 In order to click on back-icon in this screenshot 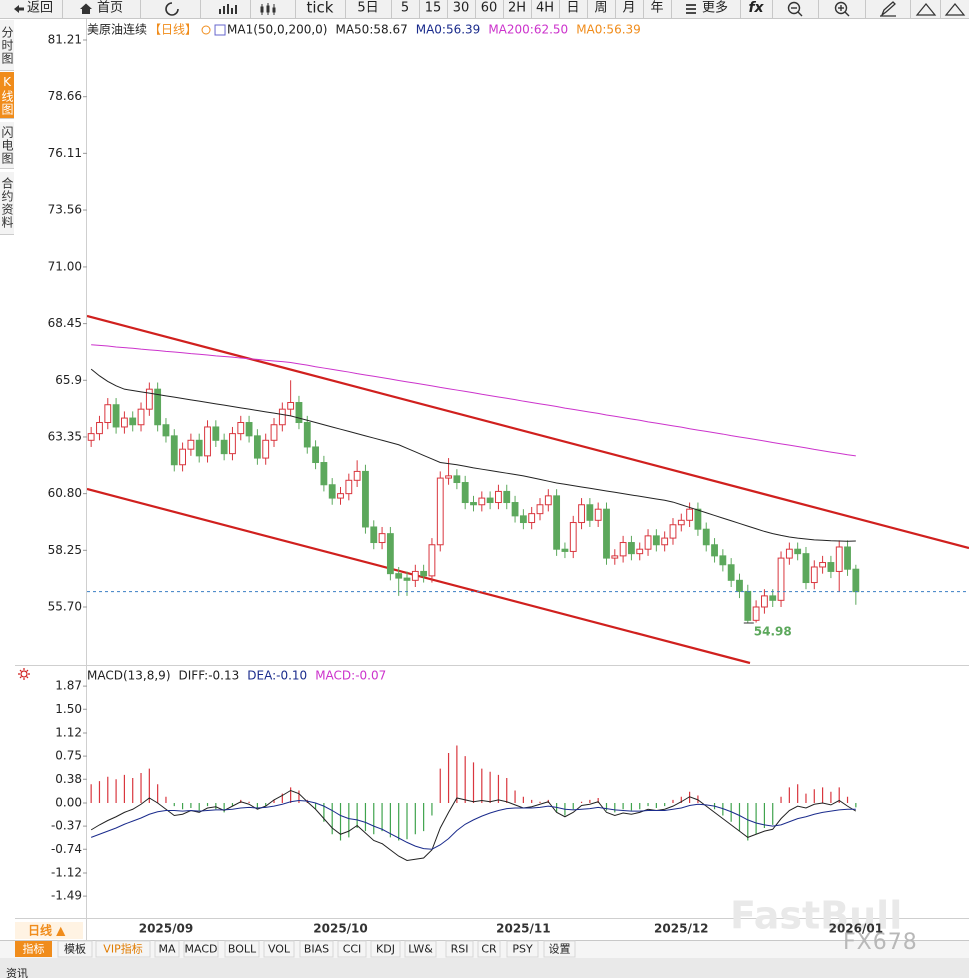, I will do `click(19, 9)`.